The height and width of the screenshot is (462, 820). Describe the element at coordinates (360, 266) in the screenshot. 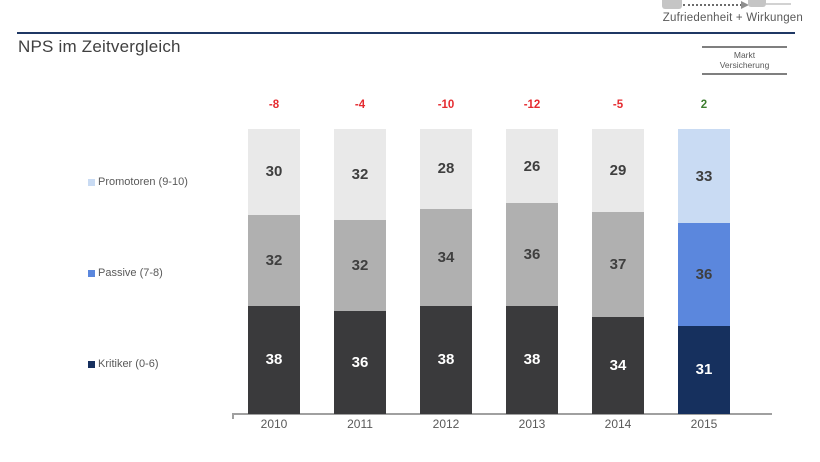

I see `segment-passive-2011: 32` at that location.